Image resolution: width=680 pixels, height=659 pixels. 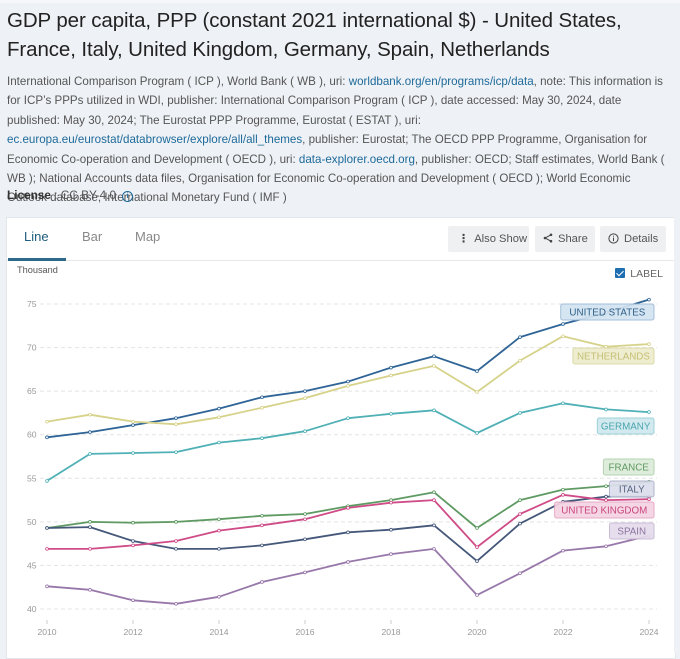 I want to click on label-checkbox, so click(x=620, y=273).